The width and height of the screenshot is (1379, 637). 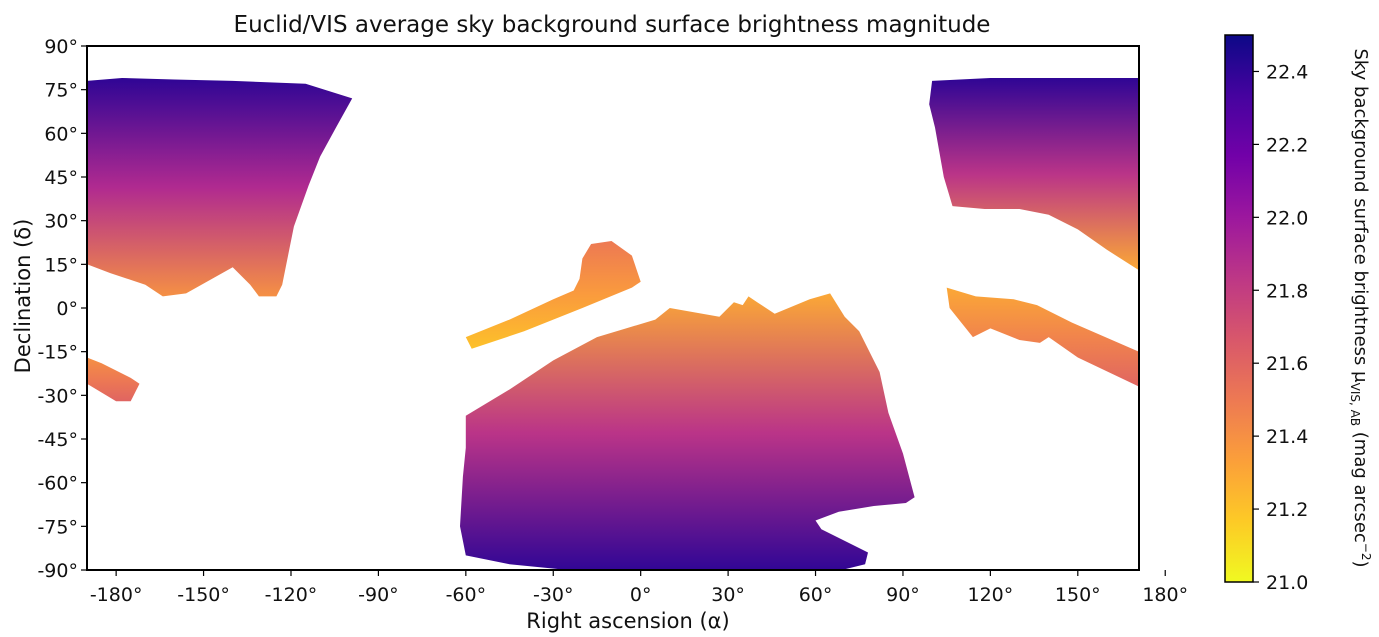 What do you see at coordinates (291, 595) in the screenshot?
I see `x-tick-label: -120°` at bounding box center [291, 595].